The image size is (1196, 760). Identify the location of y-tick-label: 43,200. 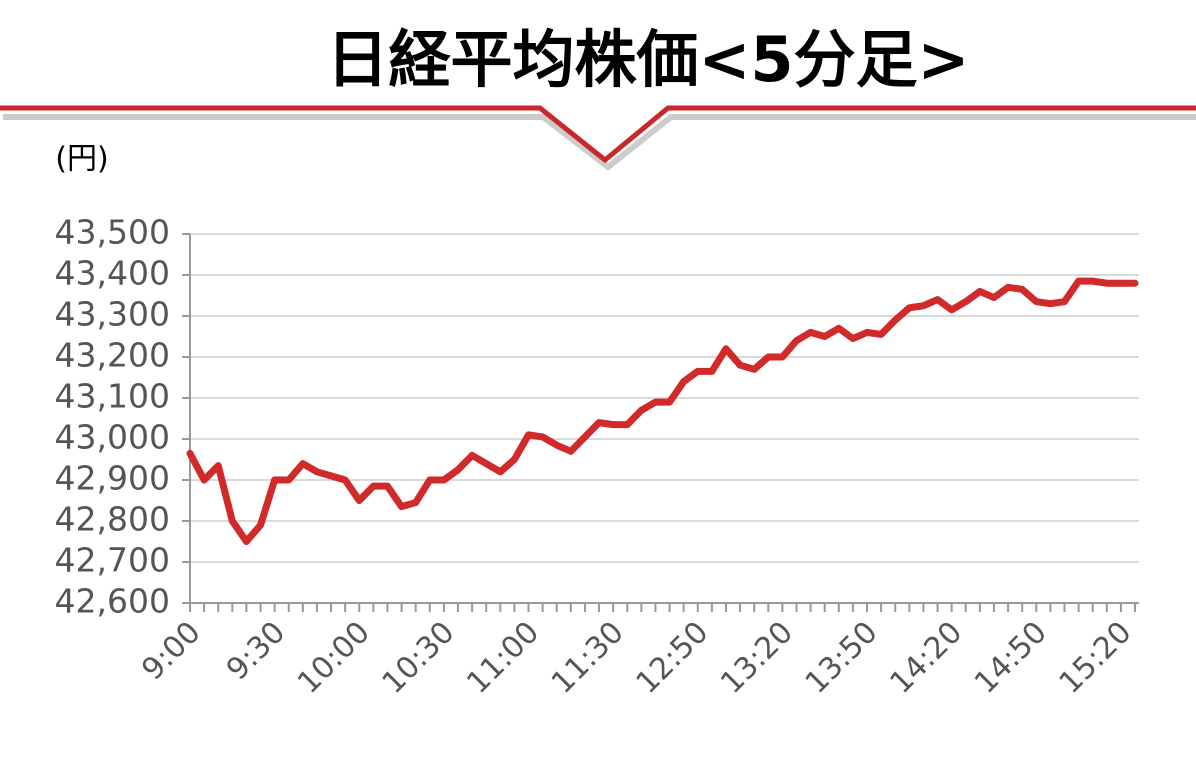
(112, 355).